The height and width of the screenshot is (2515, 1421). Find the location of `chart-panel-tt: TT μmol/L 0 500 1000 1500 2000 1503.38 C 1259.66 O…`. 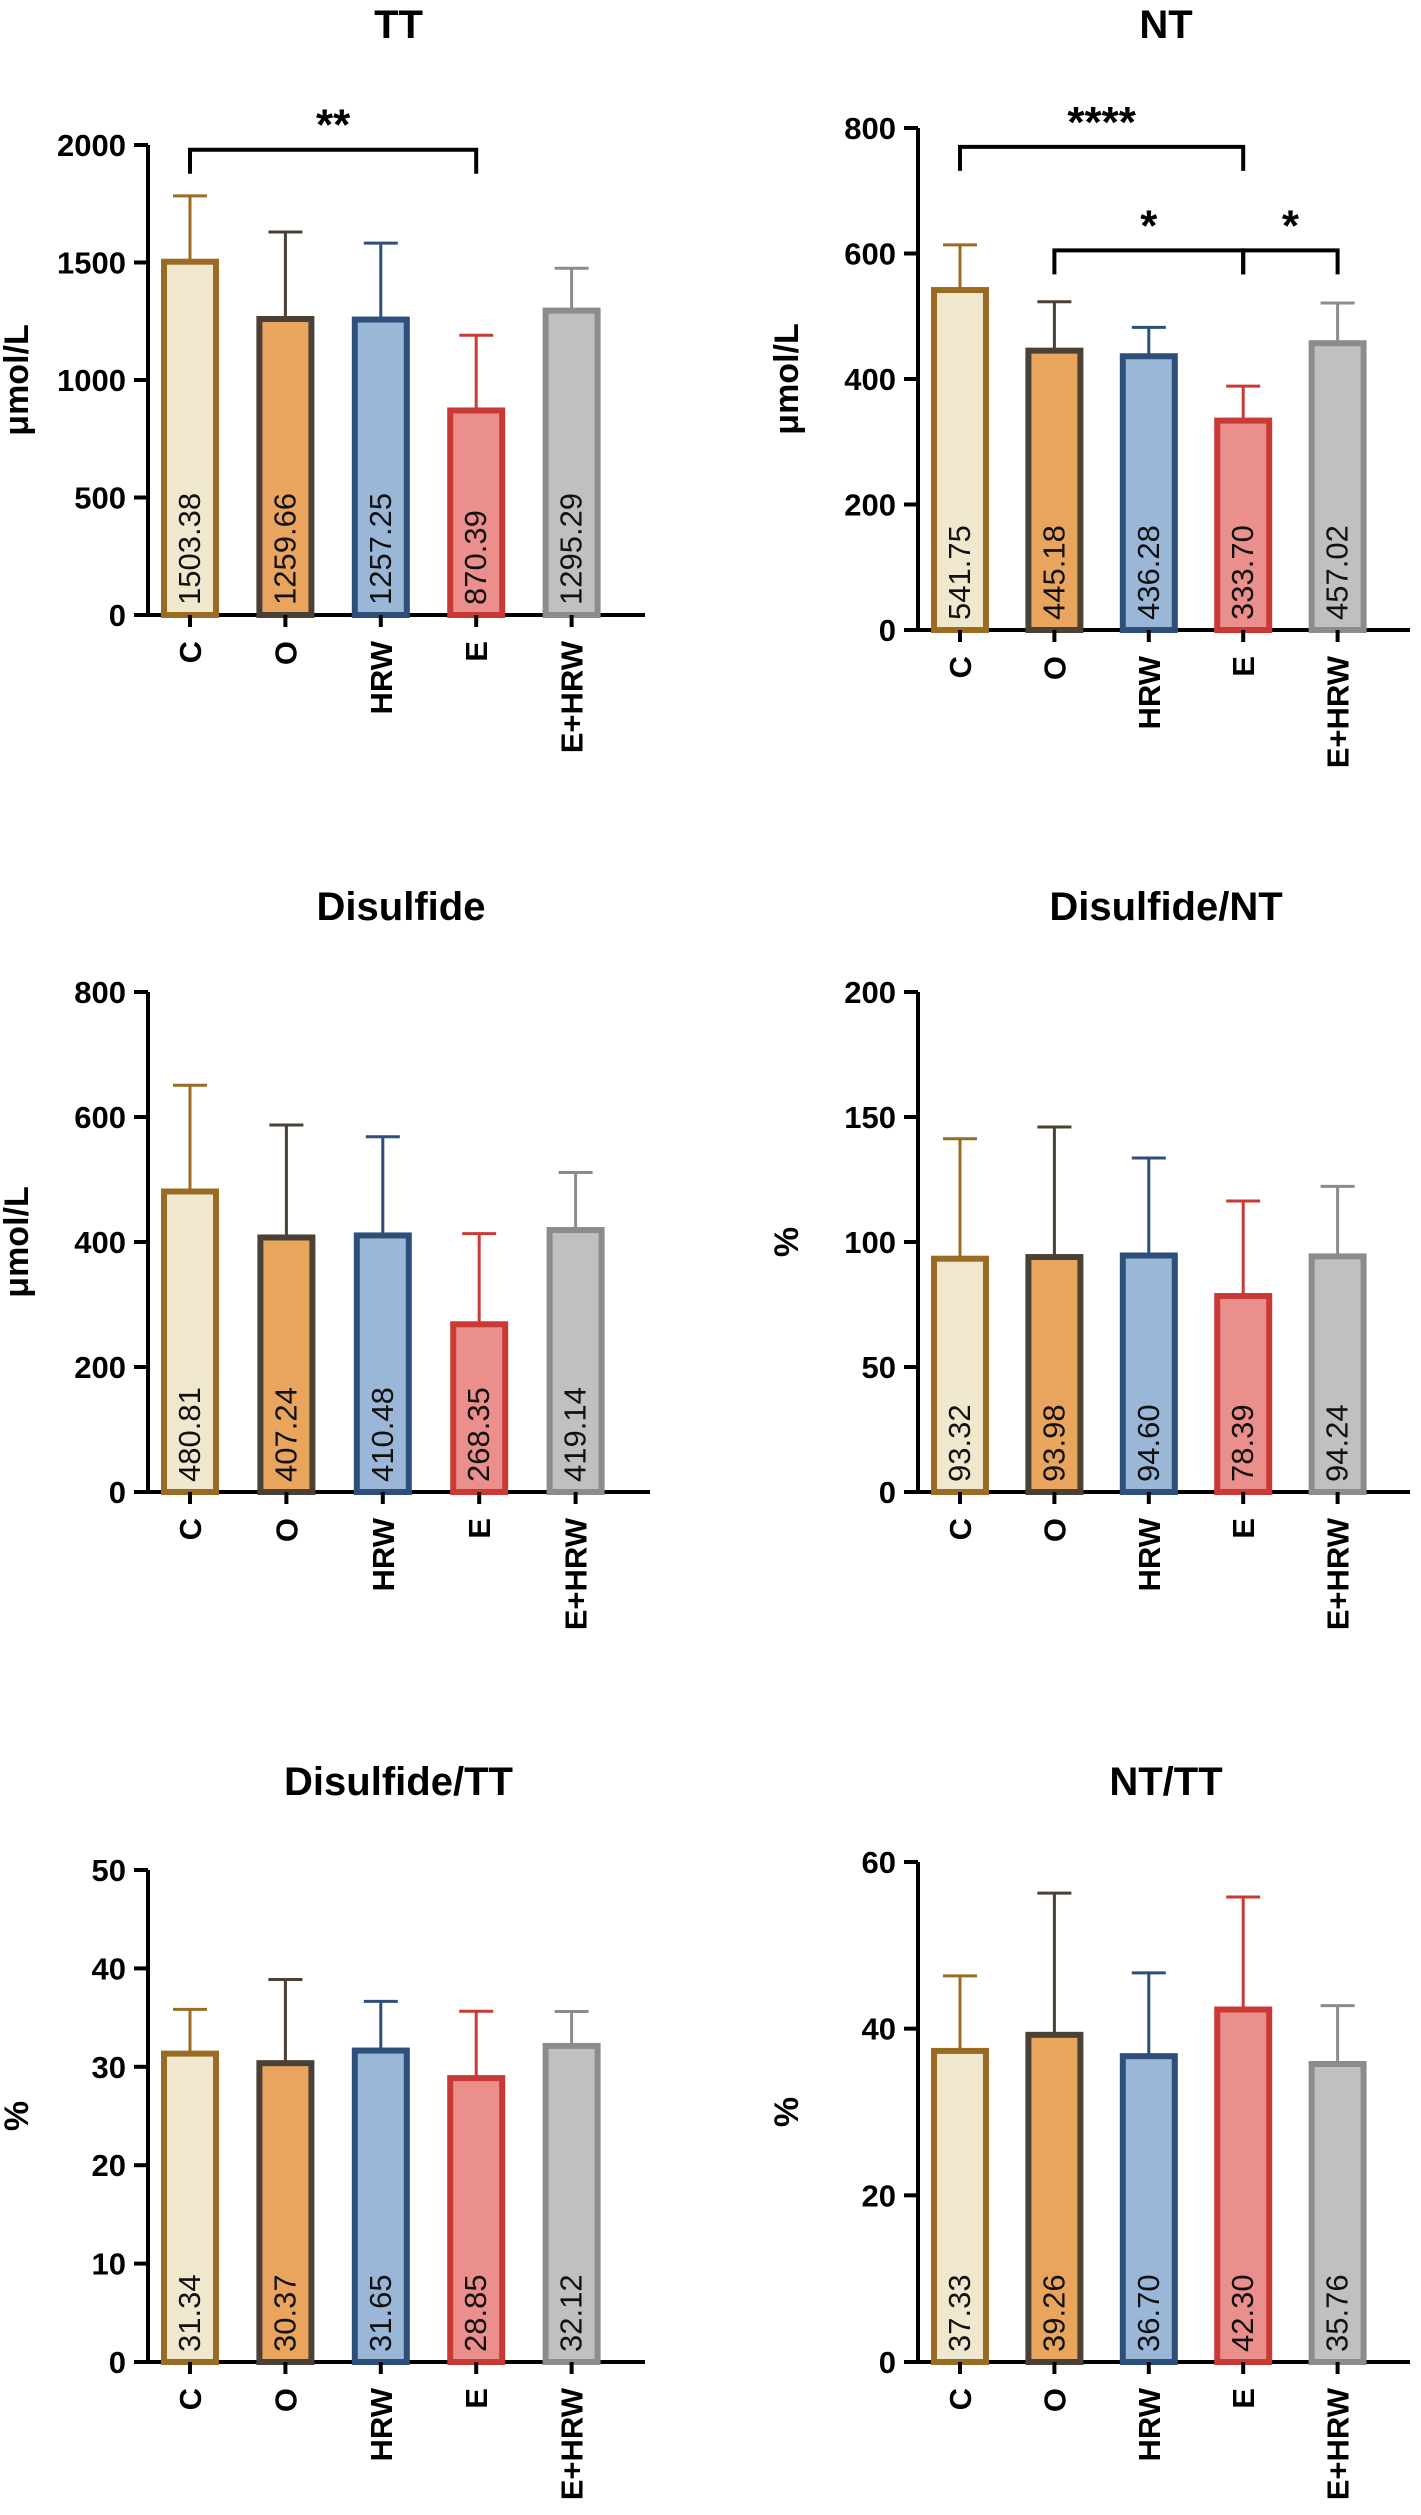

chart-panel-tt: TT μmol/L 0 500 1000 1500 2000 1503.38 C 1259.66 O… is located at coordinates (322, 378).